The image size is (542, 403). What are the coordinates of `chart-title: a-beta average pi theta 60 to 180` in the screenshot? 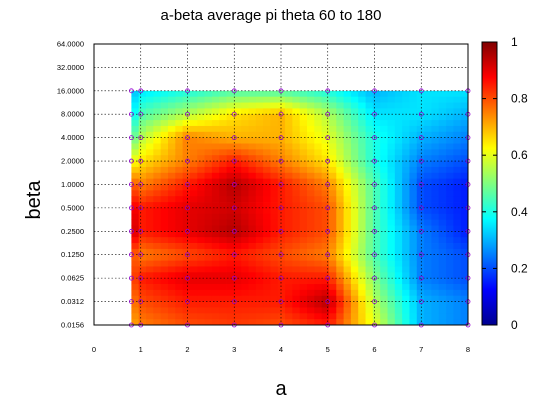 It's located at (270, 15).